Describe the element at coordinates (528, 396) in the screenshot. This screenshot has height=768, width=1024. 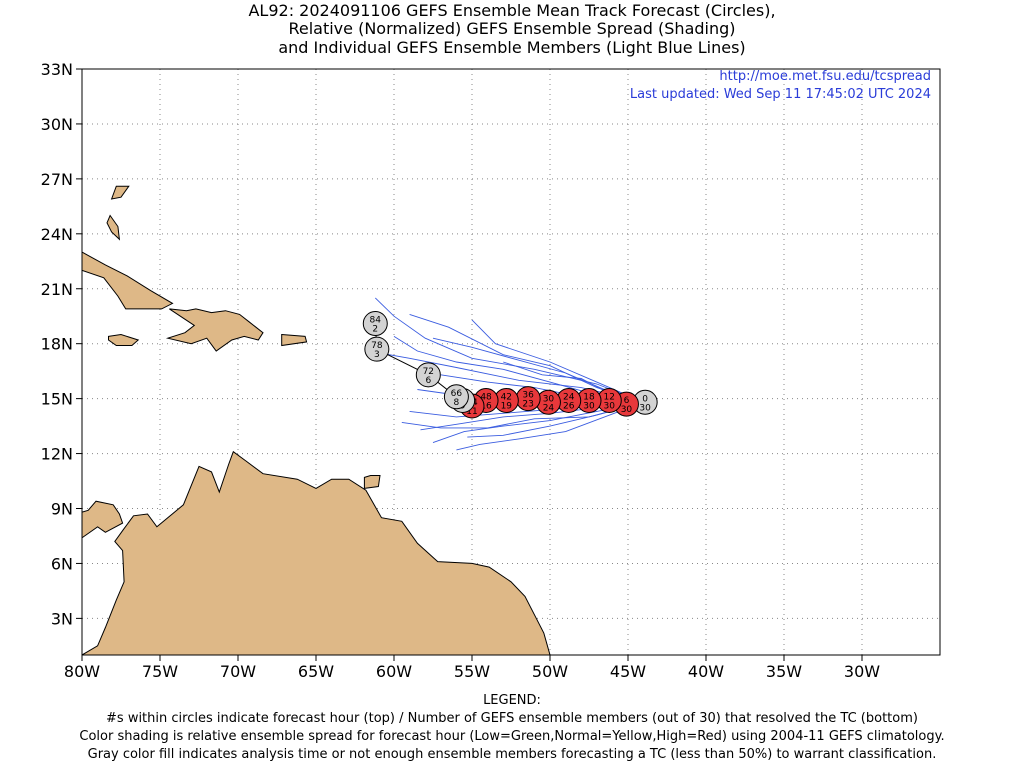
I see `forecast-hour-label: 36` at that location.